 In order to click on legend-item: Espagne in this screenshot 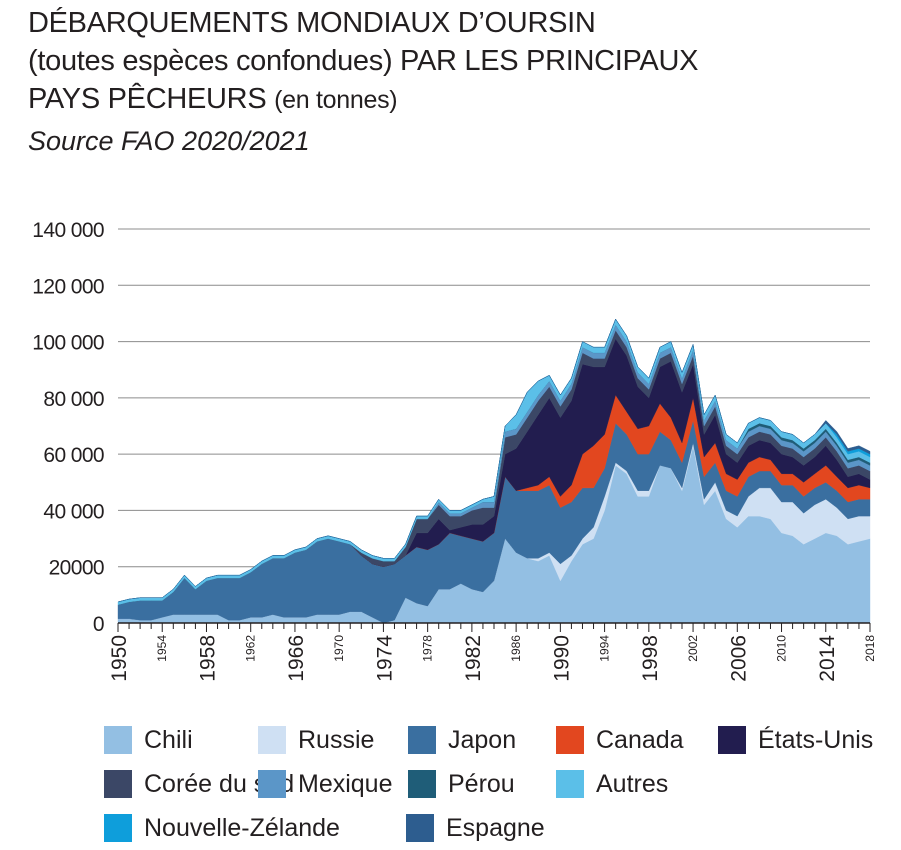, I will do `click(481, 828)`.